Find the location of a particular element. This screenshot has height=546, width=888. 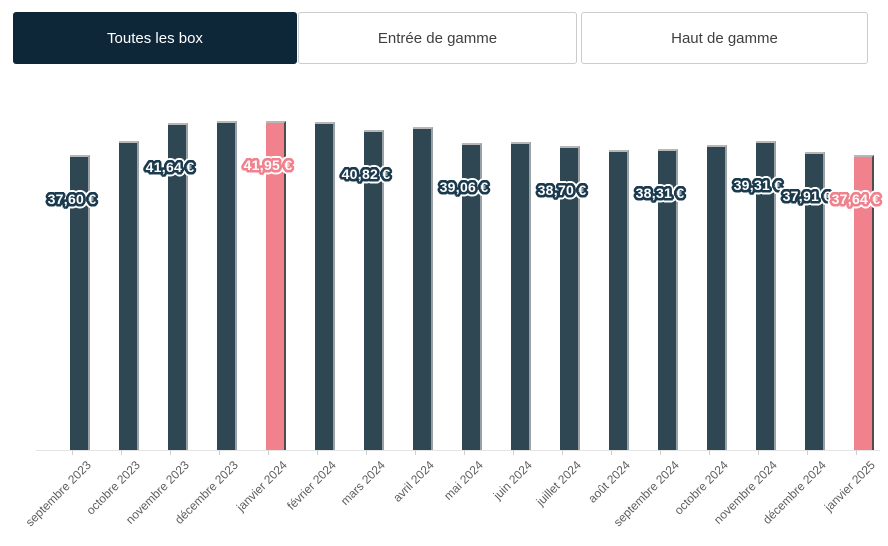

x-axis-label-septembre-2023: septembre 2023 is located at coordinates (58, 494).